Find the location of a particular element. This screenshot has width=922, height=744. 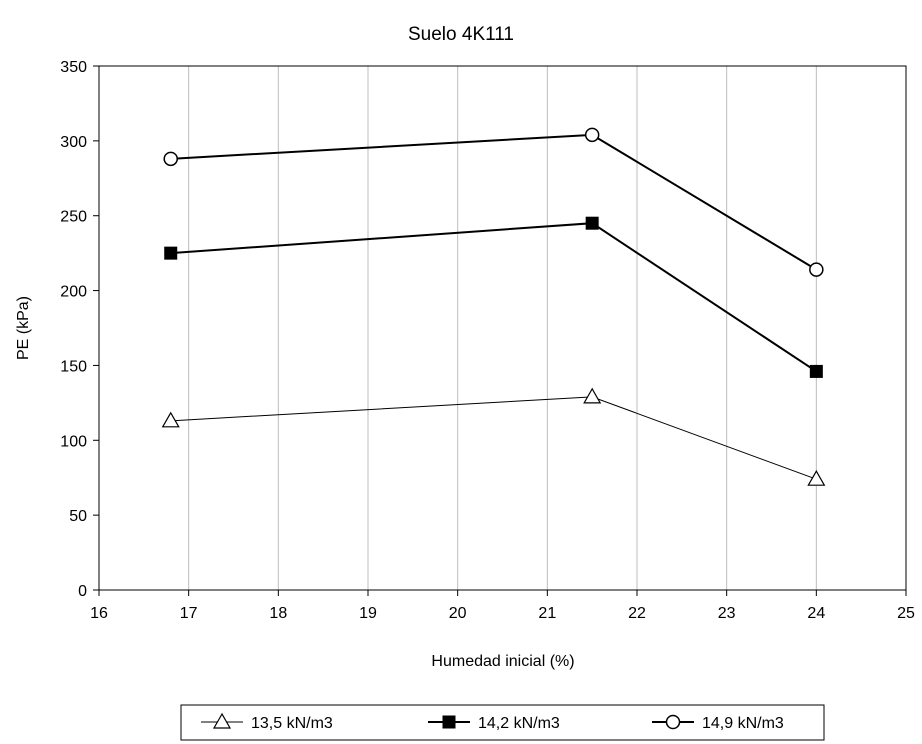

x-tick-label: 17 is located at coordinates (189, 613).